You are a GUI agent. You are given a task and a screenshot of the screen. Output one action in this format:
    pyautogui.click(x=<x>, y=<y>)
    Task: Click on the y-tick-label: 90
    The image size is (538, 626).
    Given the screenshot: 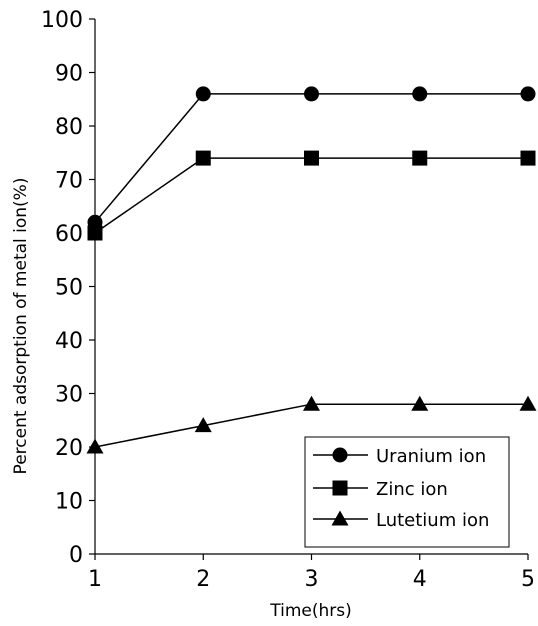 What is the action you would take?
    pyautogui.click(x=69, y=74)
    